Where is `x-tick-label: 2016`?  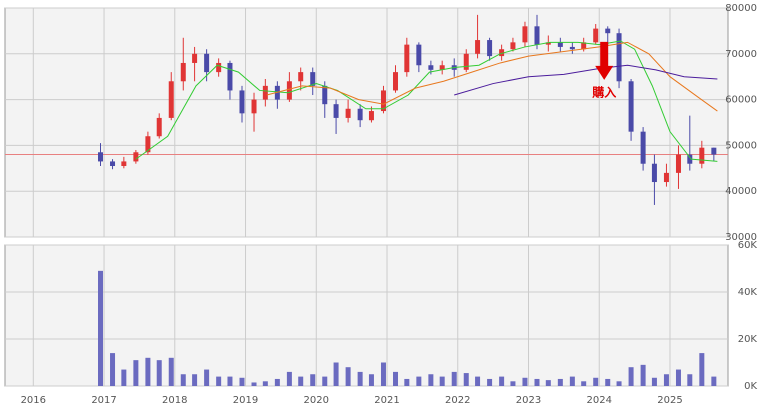 x-tick-label: 2016 is located at coordinates (33, 400).